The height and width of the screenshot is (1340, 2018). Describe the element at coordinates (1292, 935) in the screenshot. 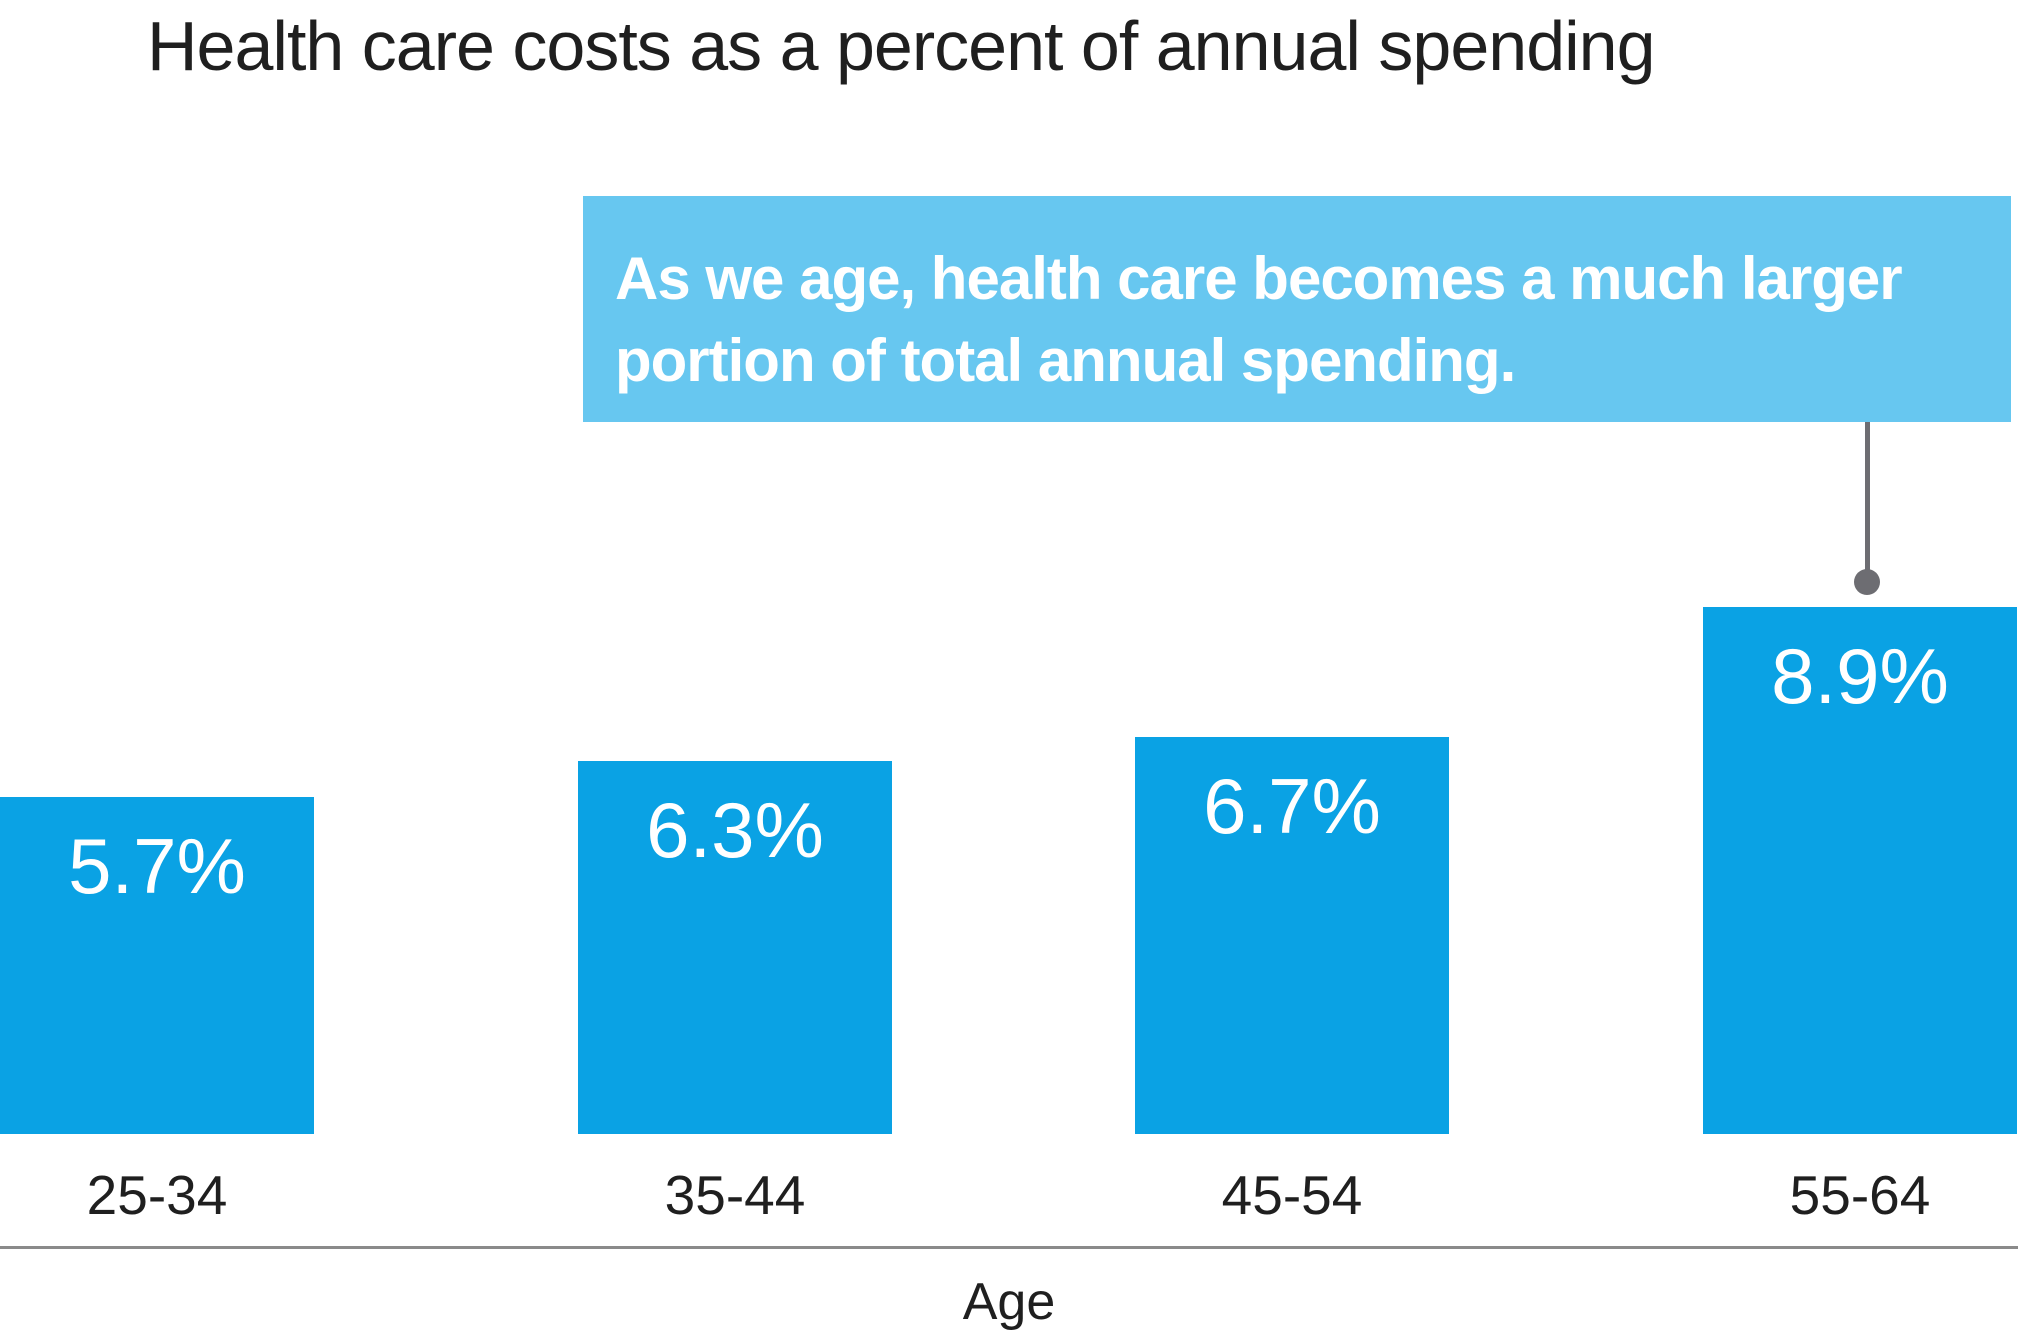

I see `bar-45-54: 6.7%` at that location.